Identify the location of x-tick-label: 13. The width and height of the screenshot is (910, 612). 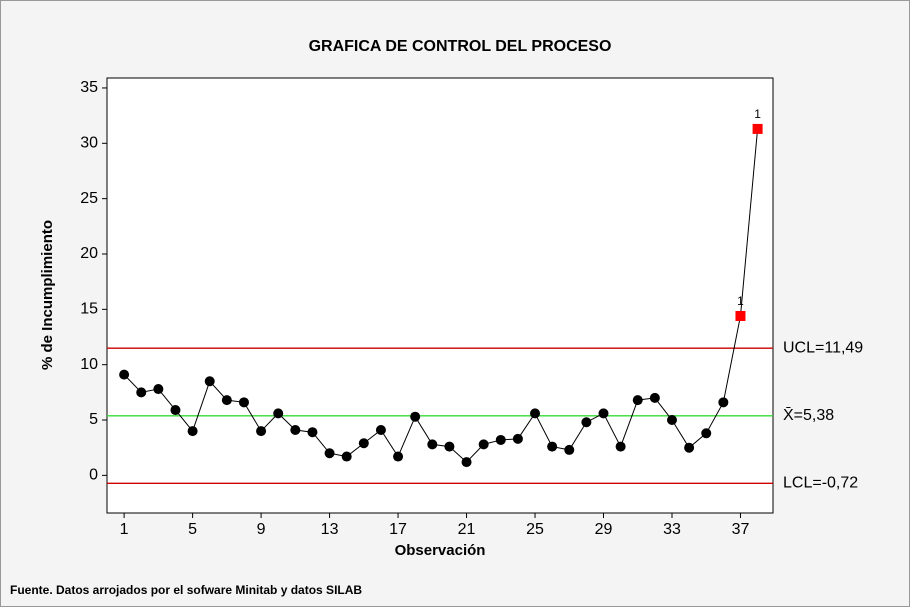
(330, 529).